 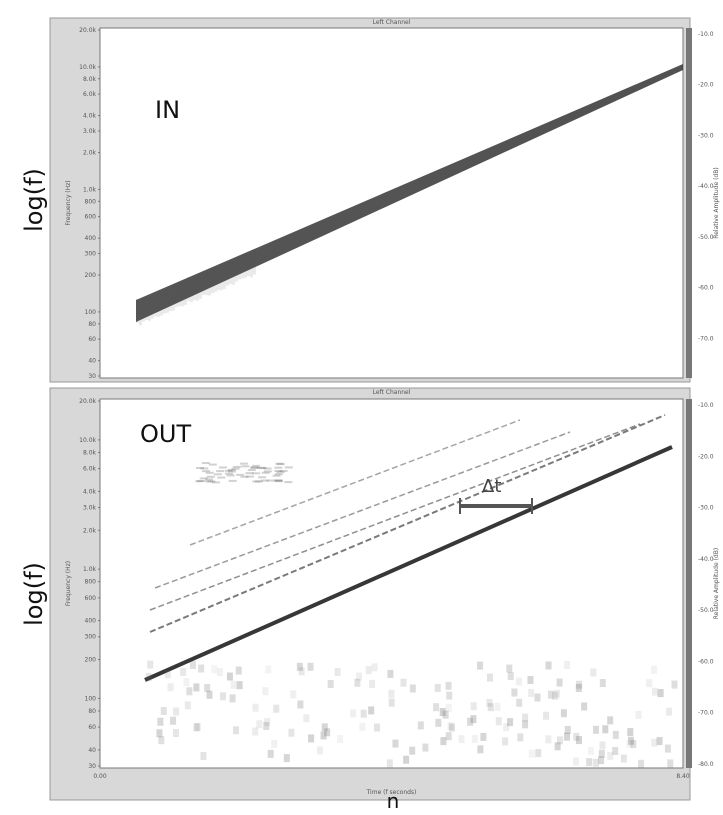 I want to click on y-tick-label: 40, so click(x=92, y=750).